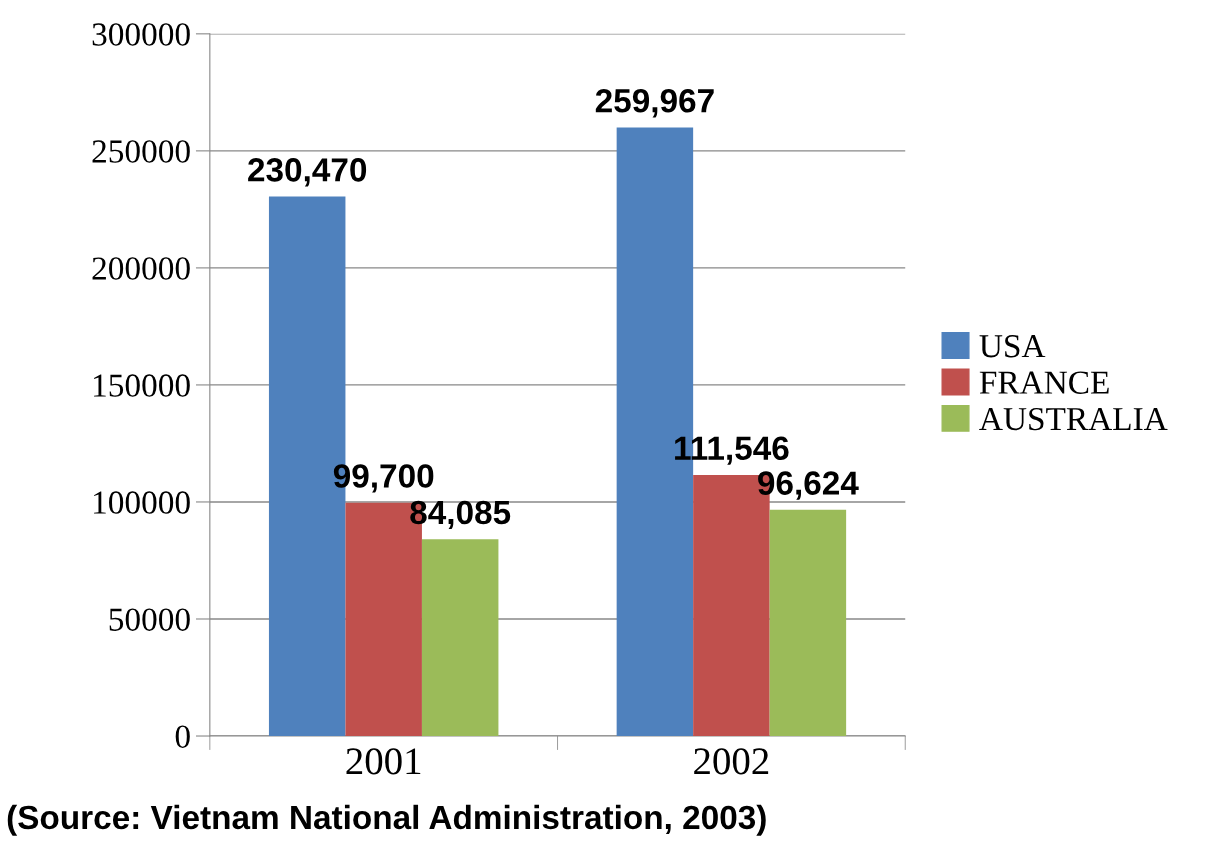 The image size is (1220, 846). What do you see at coordinates (182, 736) in the screenshot?
I see `y-tick-label: 0` at bounding box center [182, 736].